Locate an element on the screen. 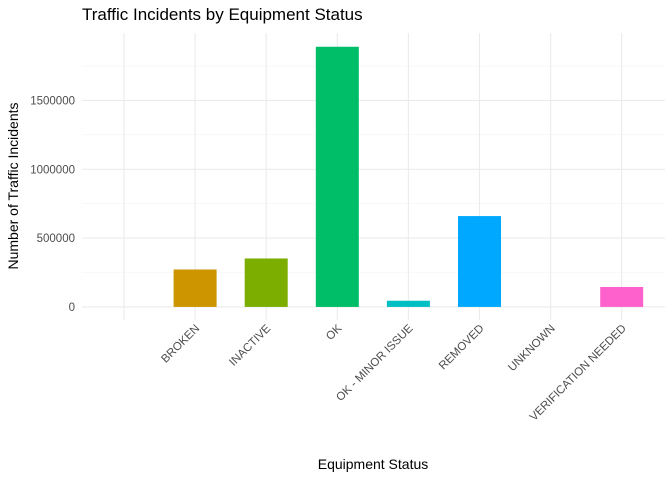 This screenshot has width=672, height=480. y-axis-title: Number of Traffic Incidents is located at coordinates (13, 185).